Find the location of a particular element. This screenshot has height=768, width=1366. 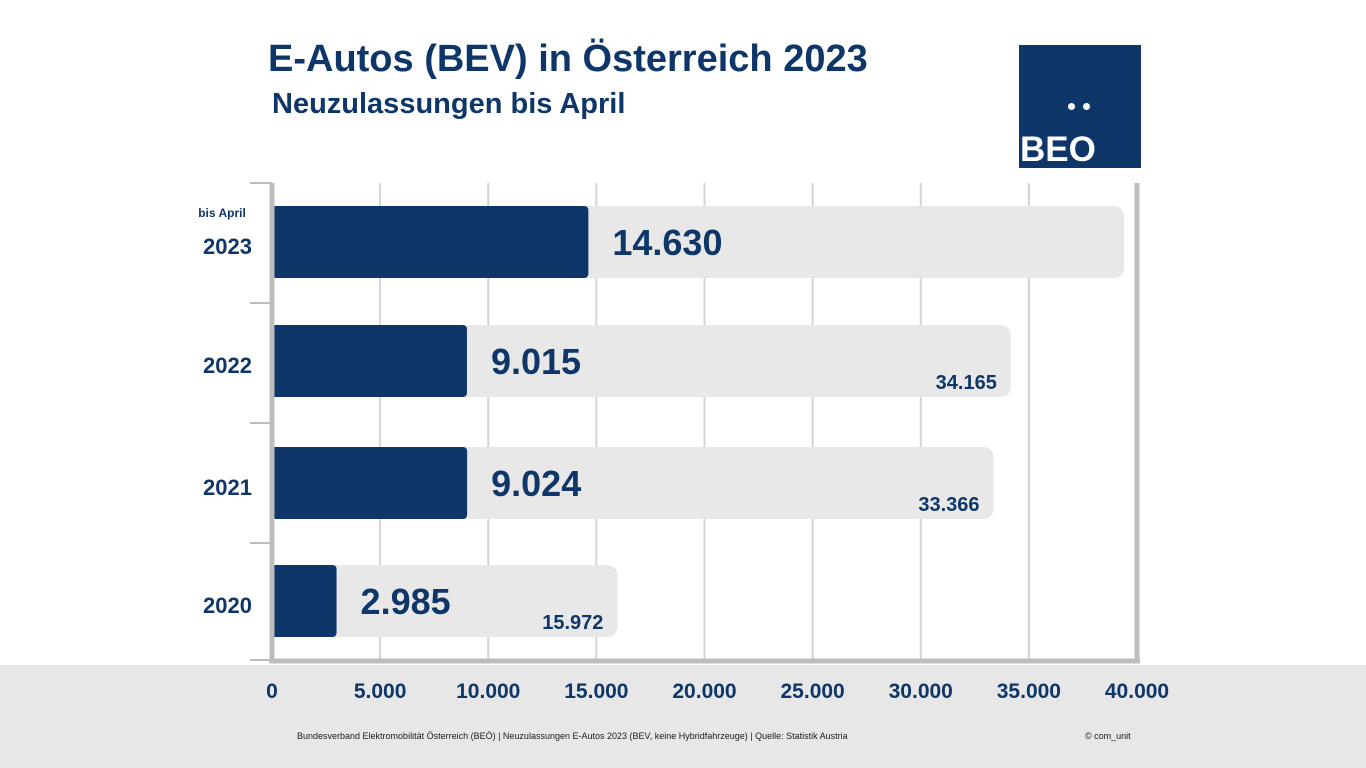

total-value-label: 15.972 is located at coordinates (572, 623).